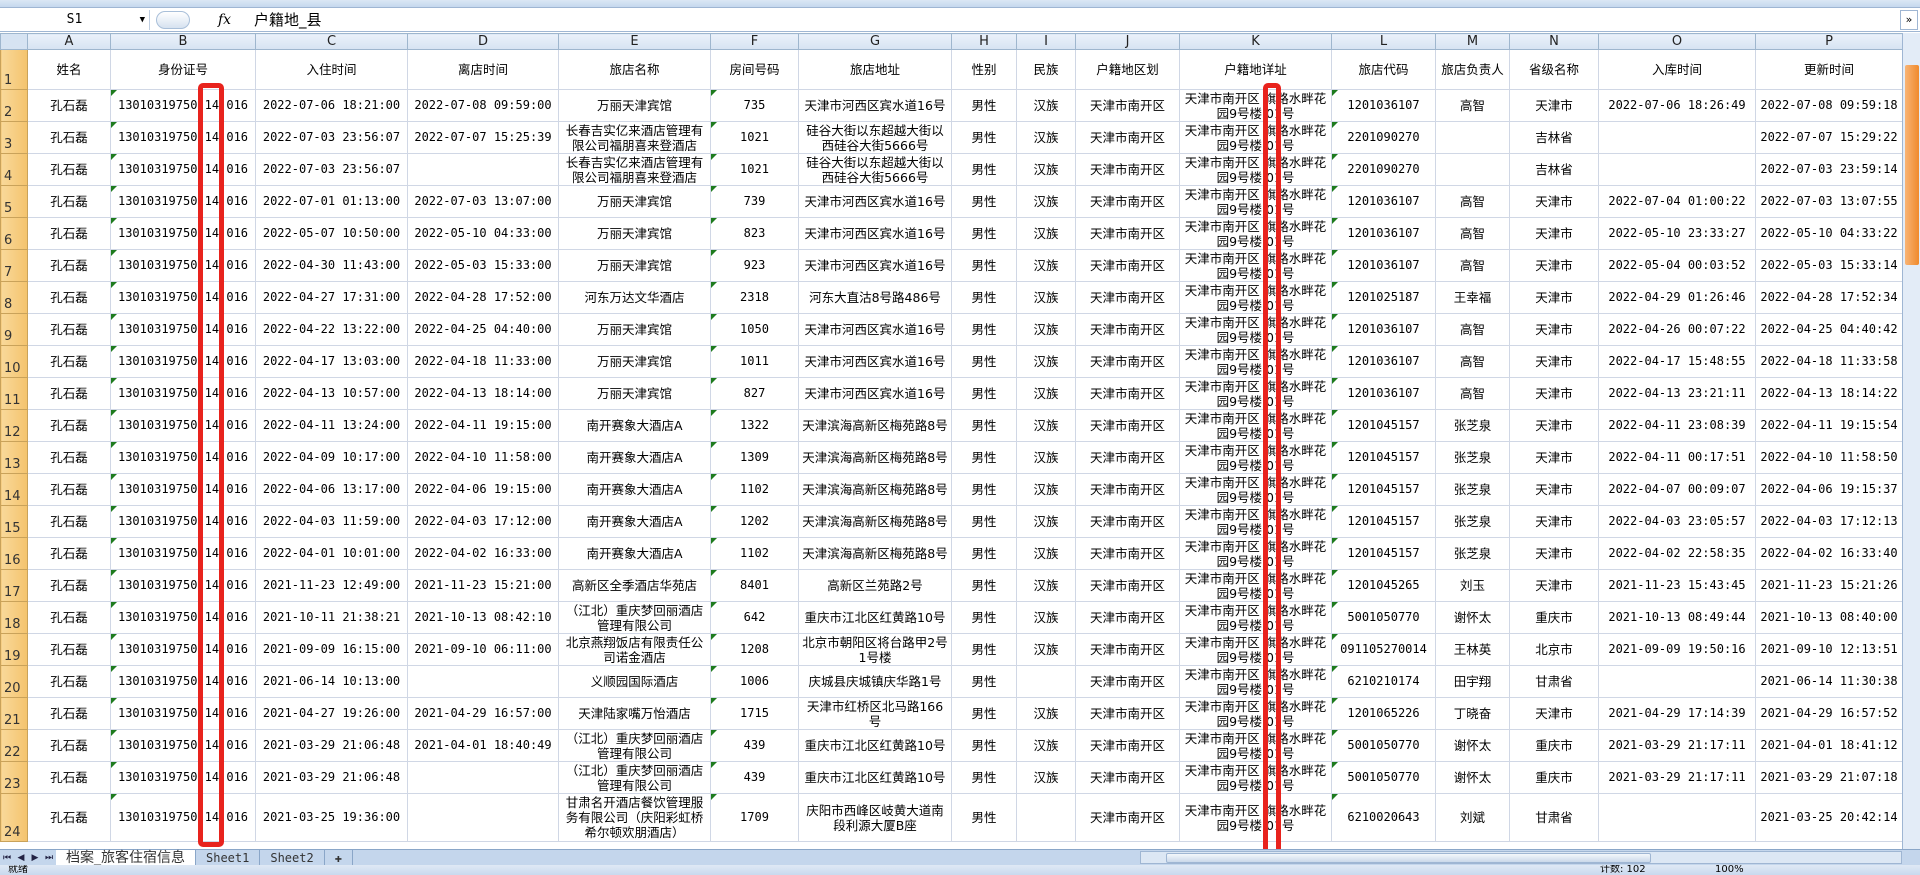 The image size is (1920, 875). Describe the element at coordinates (1255, 41) in the screenshot. I see `column-header-k: K` at that location.